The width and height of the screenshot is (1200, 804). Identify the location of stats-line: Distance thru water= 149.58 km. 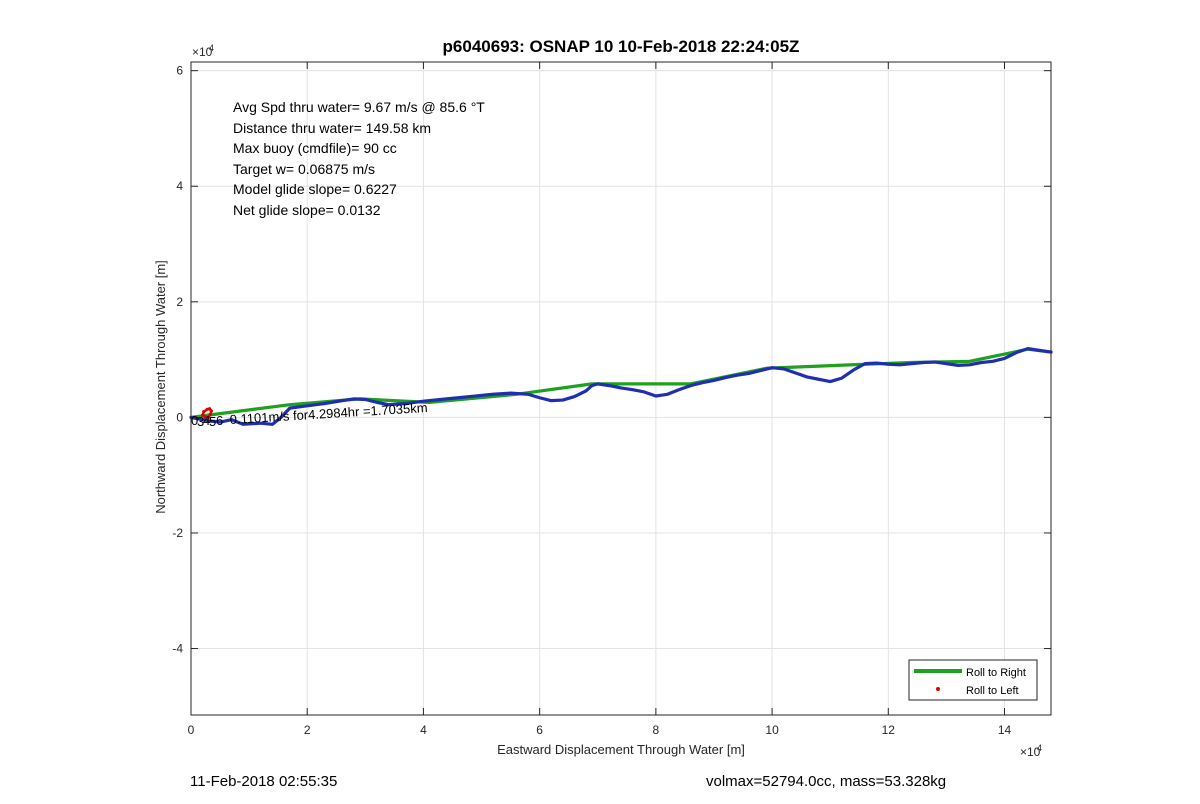
(332, 128).